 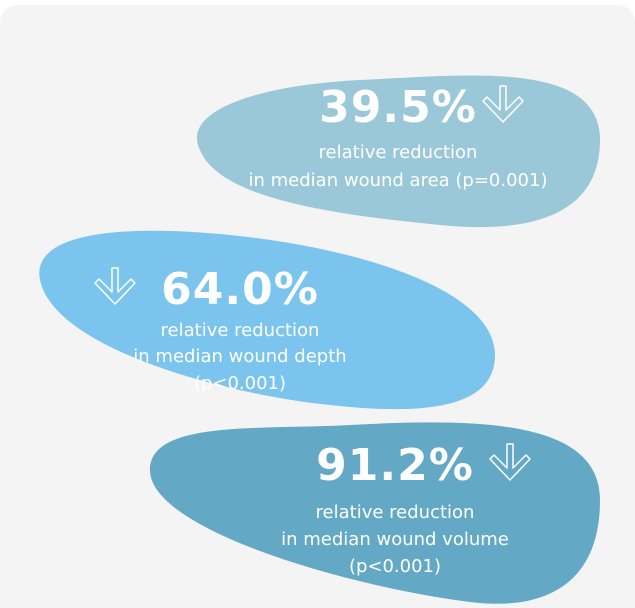 I want to click on stat-value: 91.2%, so click(x=395, y=465).